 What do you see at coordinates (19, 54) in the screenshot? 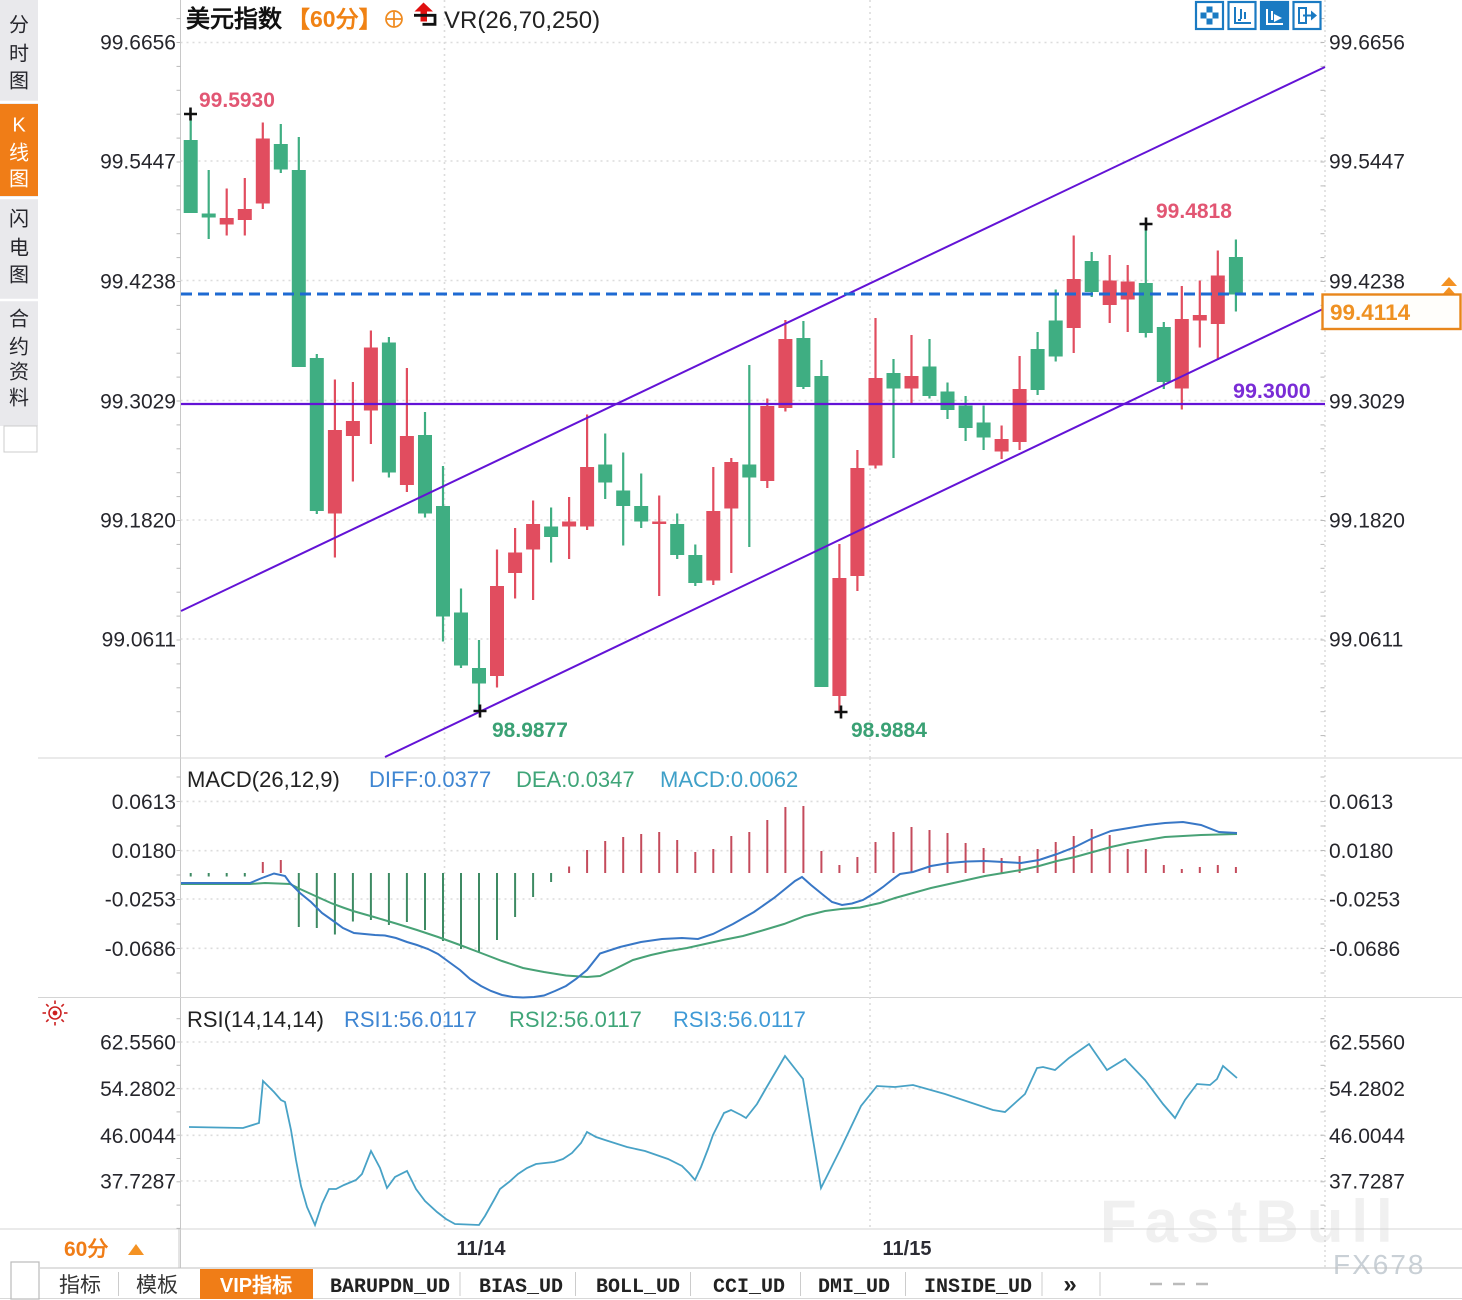
I see `svg-text: 时` at bounding box center [19, 54].